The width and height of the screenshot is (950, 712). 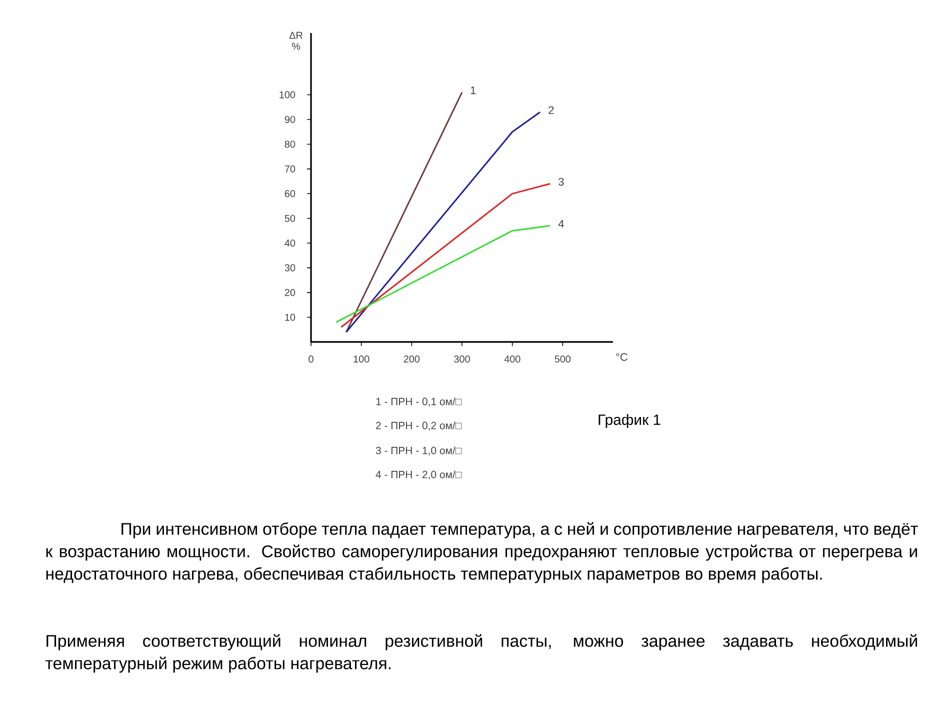 What do you see at coordinates (512, 359) in the screenshot?
I see `x-tick-label: 400` at bounding box center [512, 359].